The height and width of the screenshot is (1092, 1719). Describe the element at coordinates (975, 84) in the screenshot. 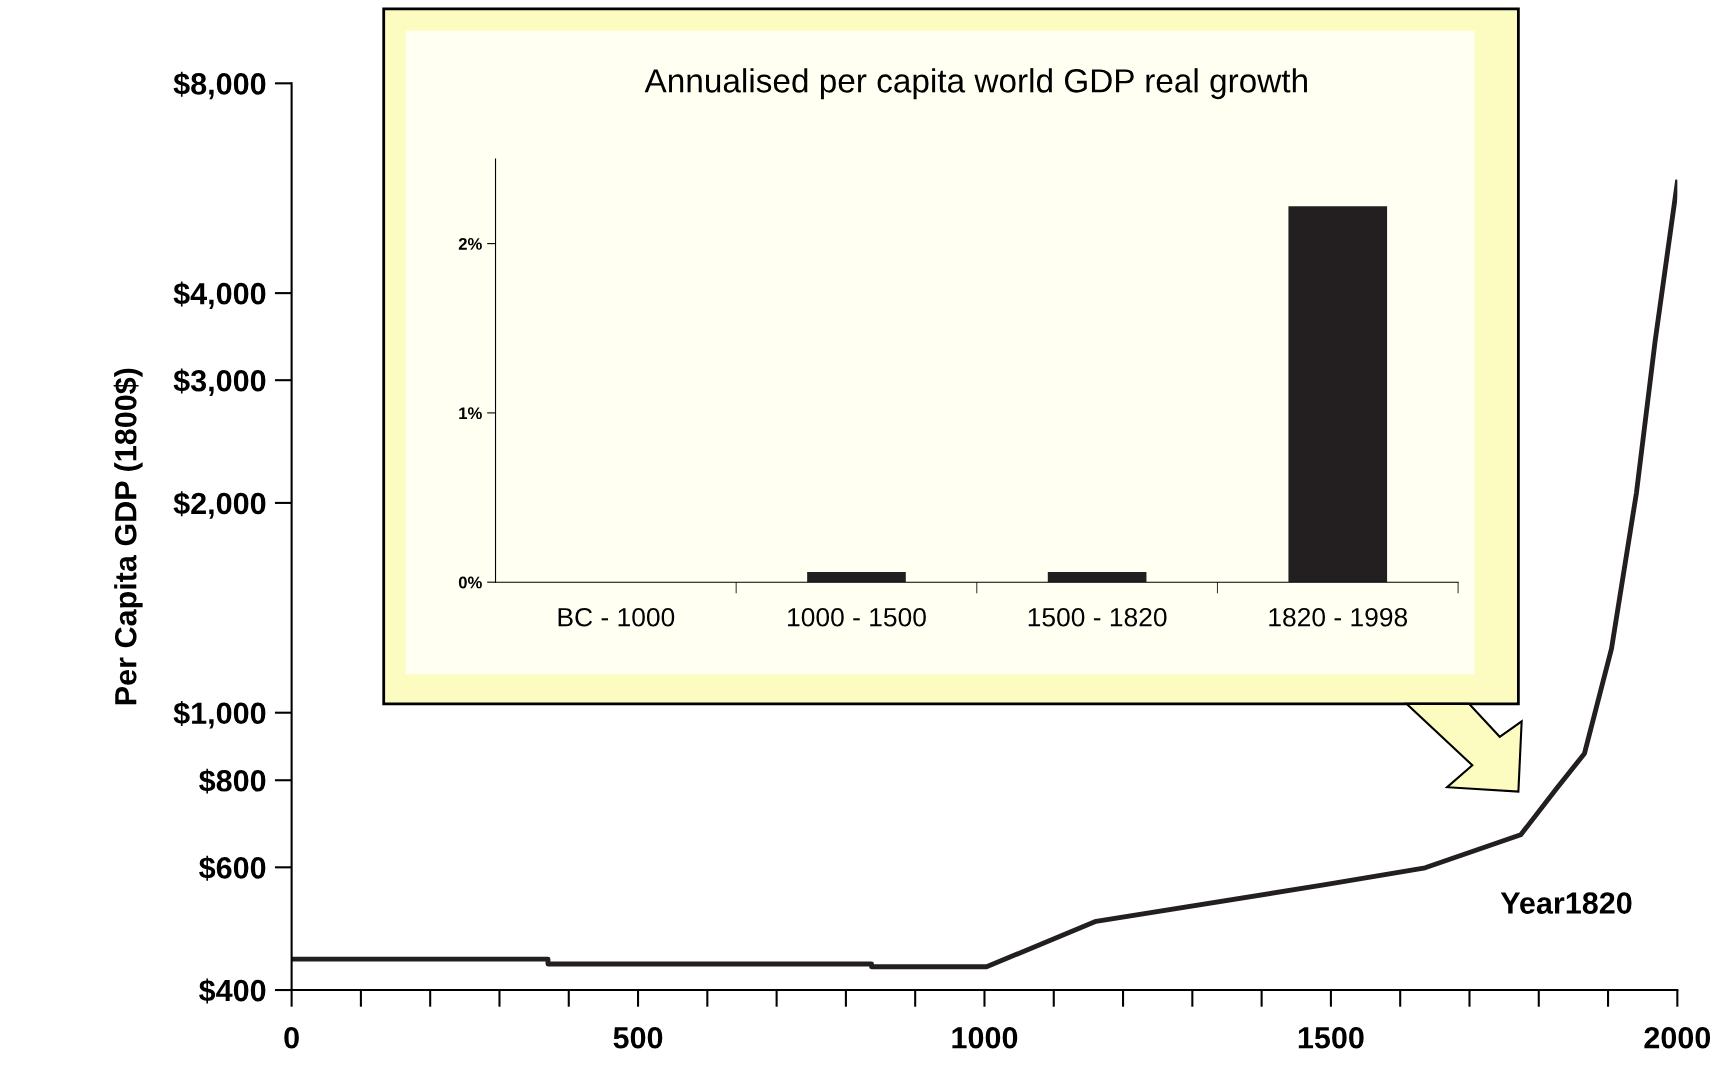

I see `chart-title: Annualised per capita world GDP real growth` at that location.